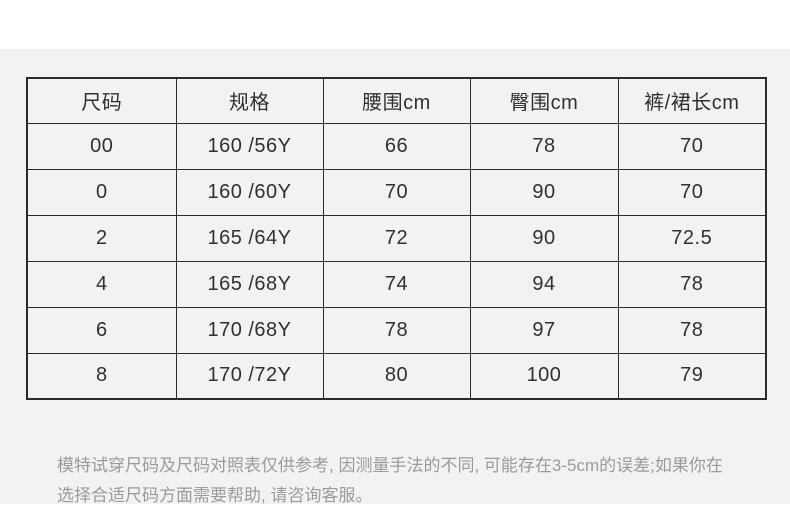 The image size is (790, 511). Describe the element at coordinates (249, 146) in the screenshot. I see `cell-spec: 160 /56Y` at that location.